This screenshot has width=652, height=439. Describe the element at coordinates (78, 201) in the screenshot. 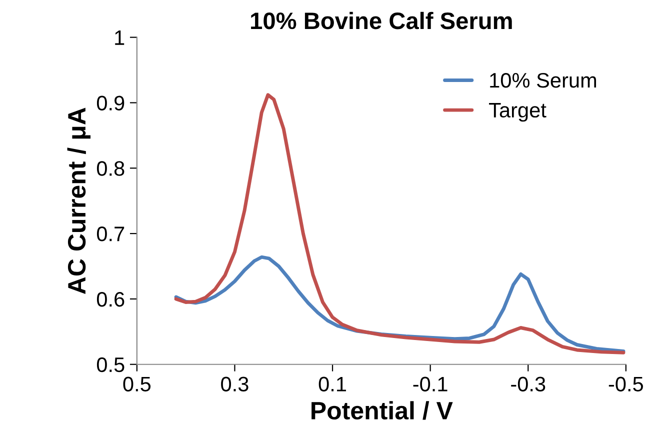

I see `y-axis-title: AC Current / μA` at that location.